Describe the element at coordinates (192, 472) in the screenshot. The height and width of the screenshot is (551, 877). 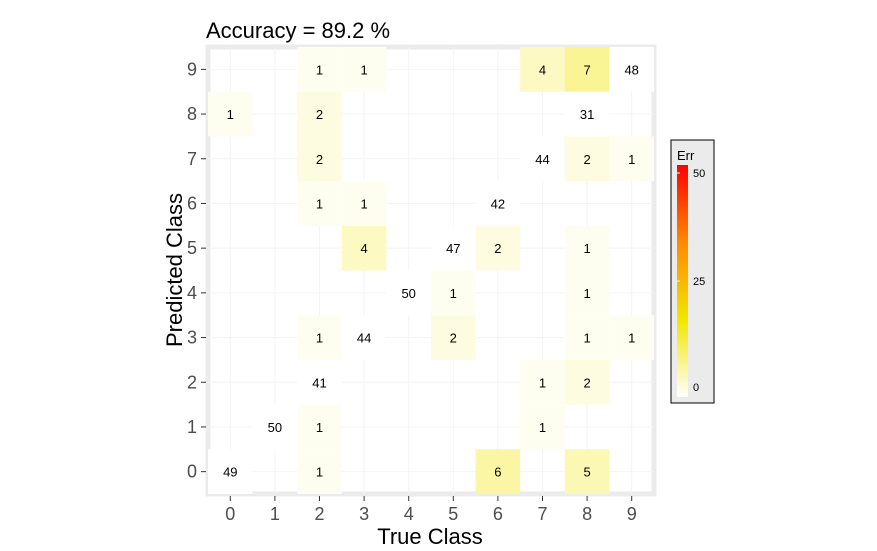
I see `y-tick-label: 0` at that location.